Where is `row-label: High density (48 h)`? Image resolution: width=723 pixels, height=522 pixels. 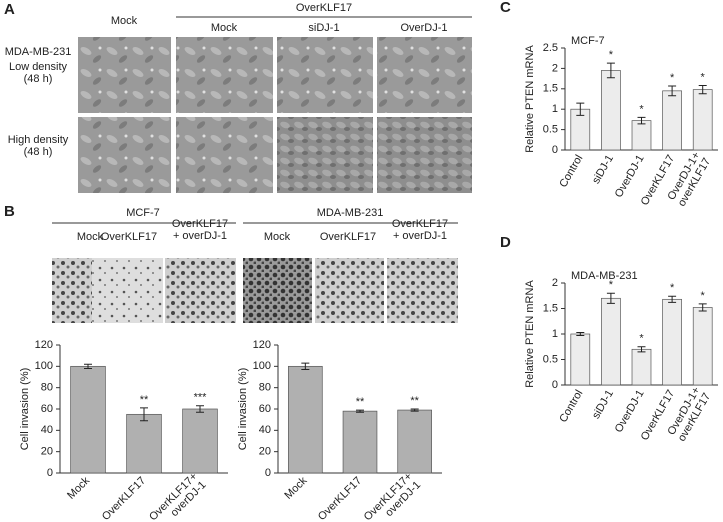 row-label: High density (48 h) is located at coordinates (38, 146).